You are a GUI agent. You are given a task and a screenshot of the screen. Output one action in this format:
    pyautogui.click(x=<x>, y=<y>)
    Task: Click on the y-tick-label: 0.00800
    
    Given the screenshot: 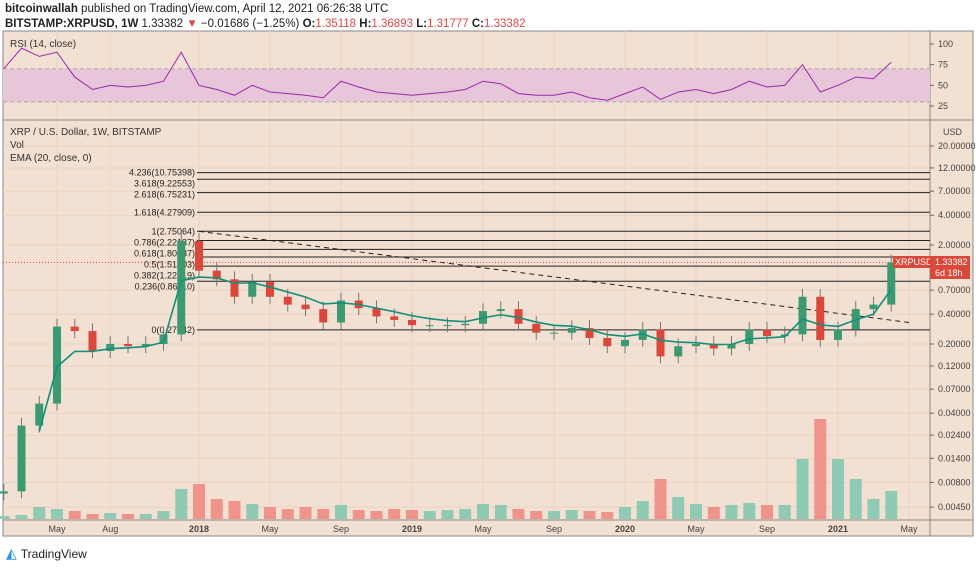 What is the action you would take?
    pyautogui.click(x=954, y=482)
    